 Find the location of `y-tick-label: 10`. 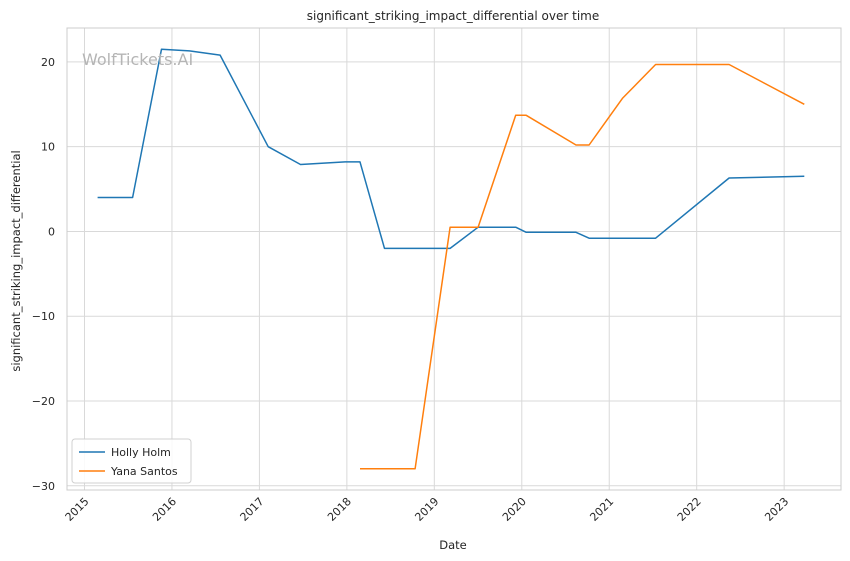

y-tick-label: 10 is located at coordinates (48, 147).